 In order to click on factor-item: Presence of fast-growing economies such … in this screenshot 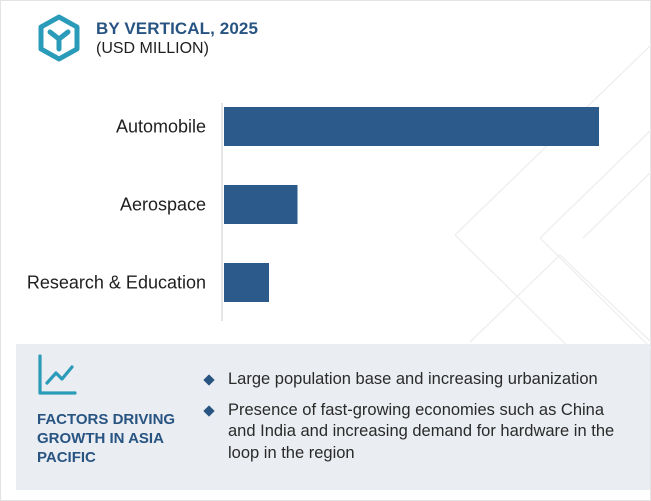, I will do `click(412, 432)`.